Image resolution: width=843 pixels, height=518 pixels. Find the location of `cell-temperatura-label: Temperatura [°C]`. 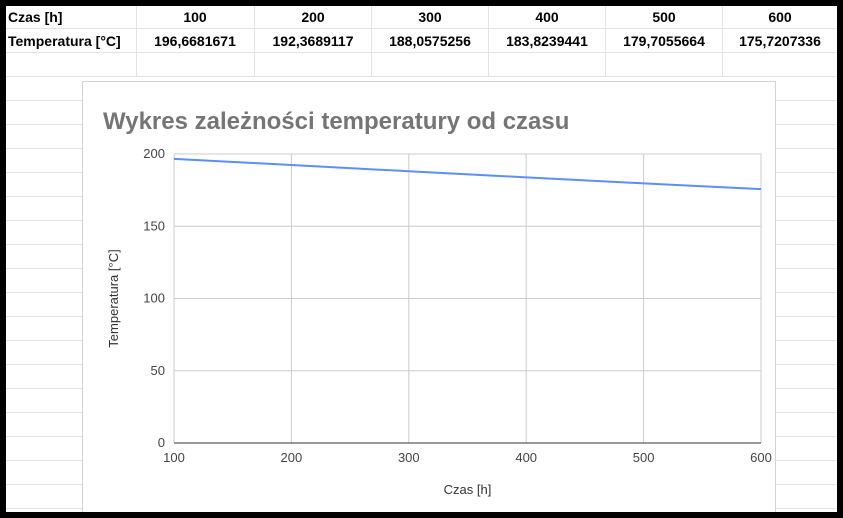

cell-temperatura-label: Temperatura [°C] is located at coordinates (64, 41).